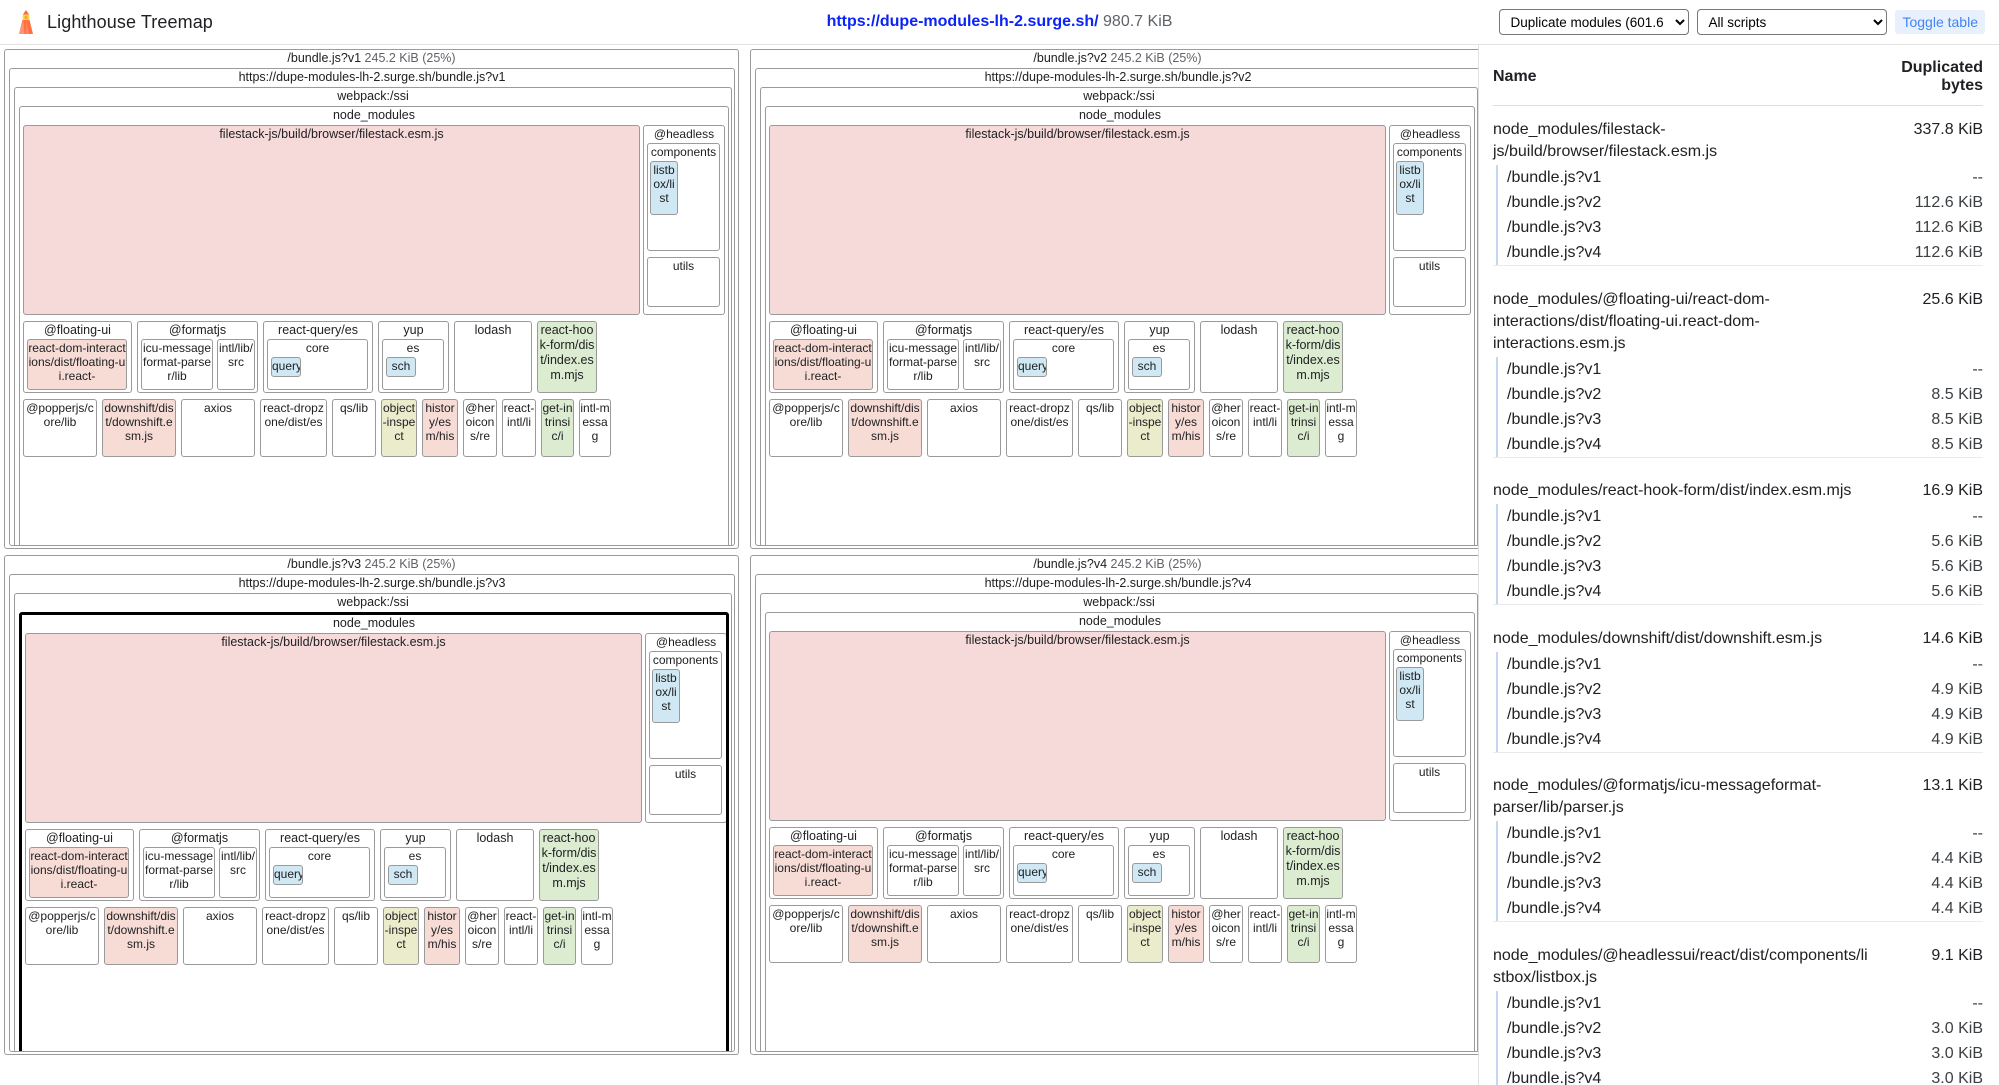 Image resolution: width=1999 pixels, height=1085 pixels. Describe the element at coordinates (1738, 714) in the screenshot. I see `table-row: /bundle.js?v3 4.9 KiB` at that location.